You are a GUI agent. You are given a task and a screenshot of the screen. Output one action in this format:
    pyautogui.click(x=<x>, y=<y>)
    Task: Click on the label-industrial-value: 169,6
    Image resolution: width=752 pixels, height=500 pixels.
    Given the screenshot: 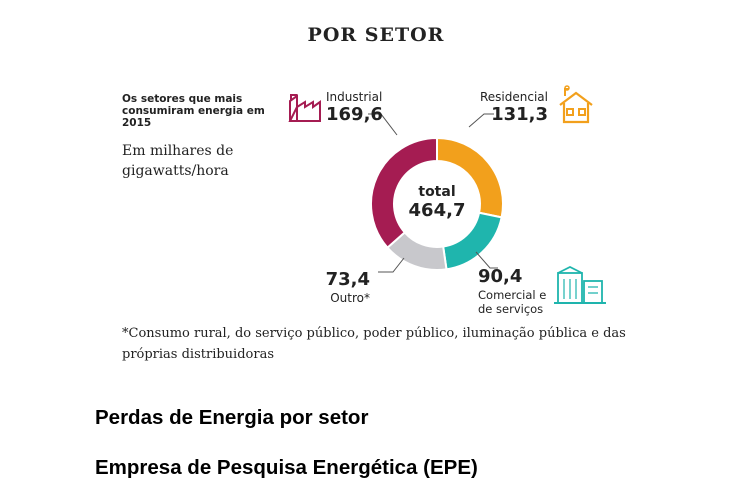 What is the action you would take?
    pyautogui.click(x=354, y=114)
    